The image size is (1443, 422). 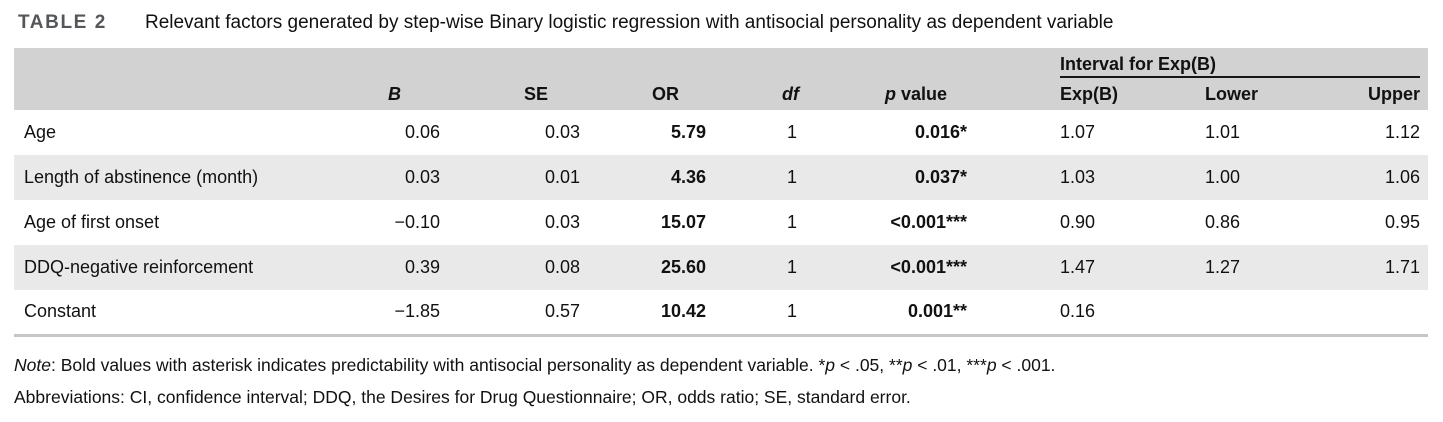 What do you see at coordinates (1387, 177) in the screenshot?
I see `cell-upper: 1.06` at bounding box center [1387, 177].